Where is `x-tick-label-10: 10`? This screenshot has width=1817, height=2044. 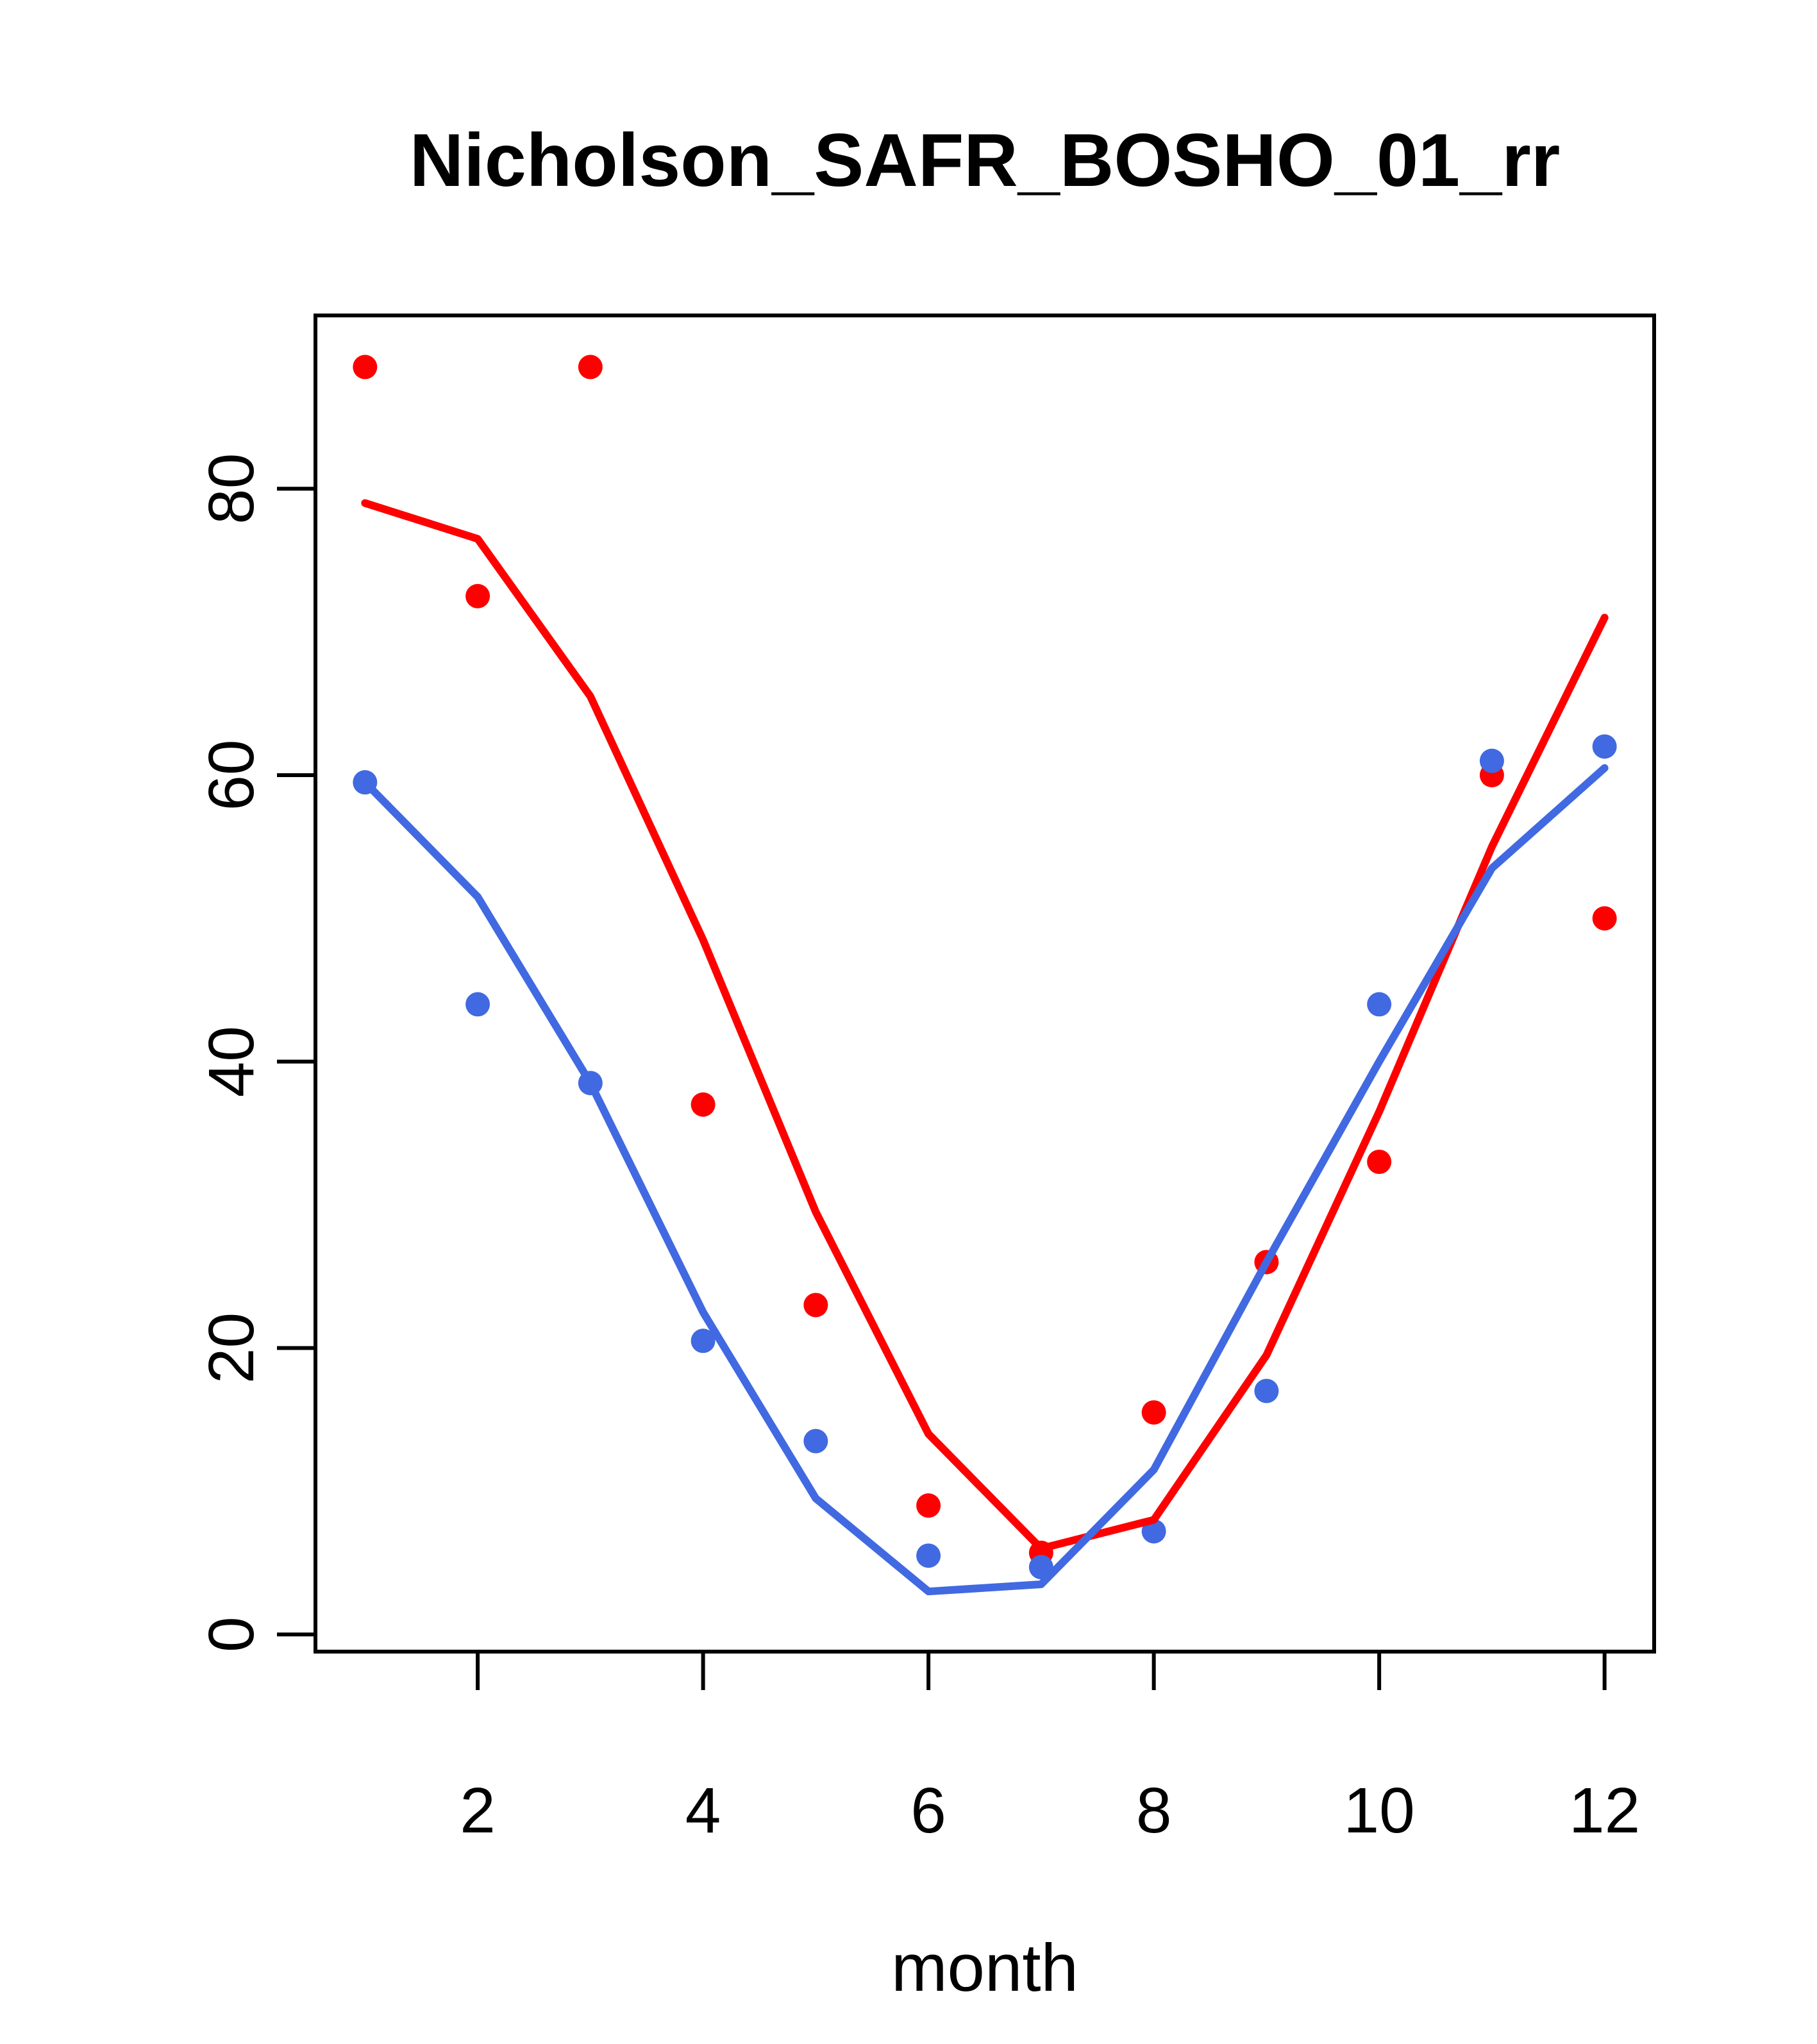
x-tick-label-10: 10 is located at coordinates (1379, 1811).